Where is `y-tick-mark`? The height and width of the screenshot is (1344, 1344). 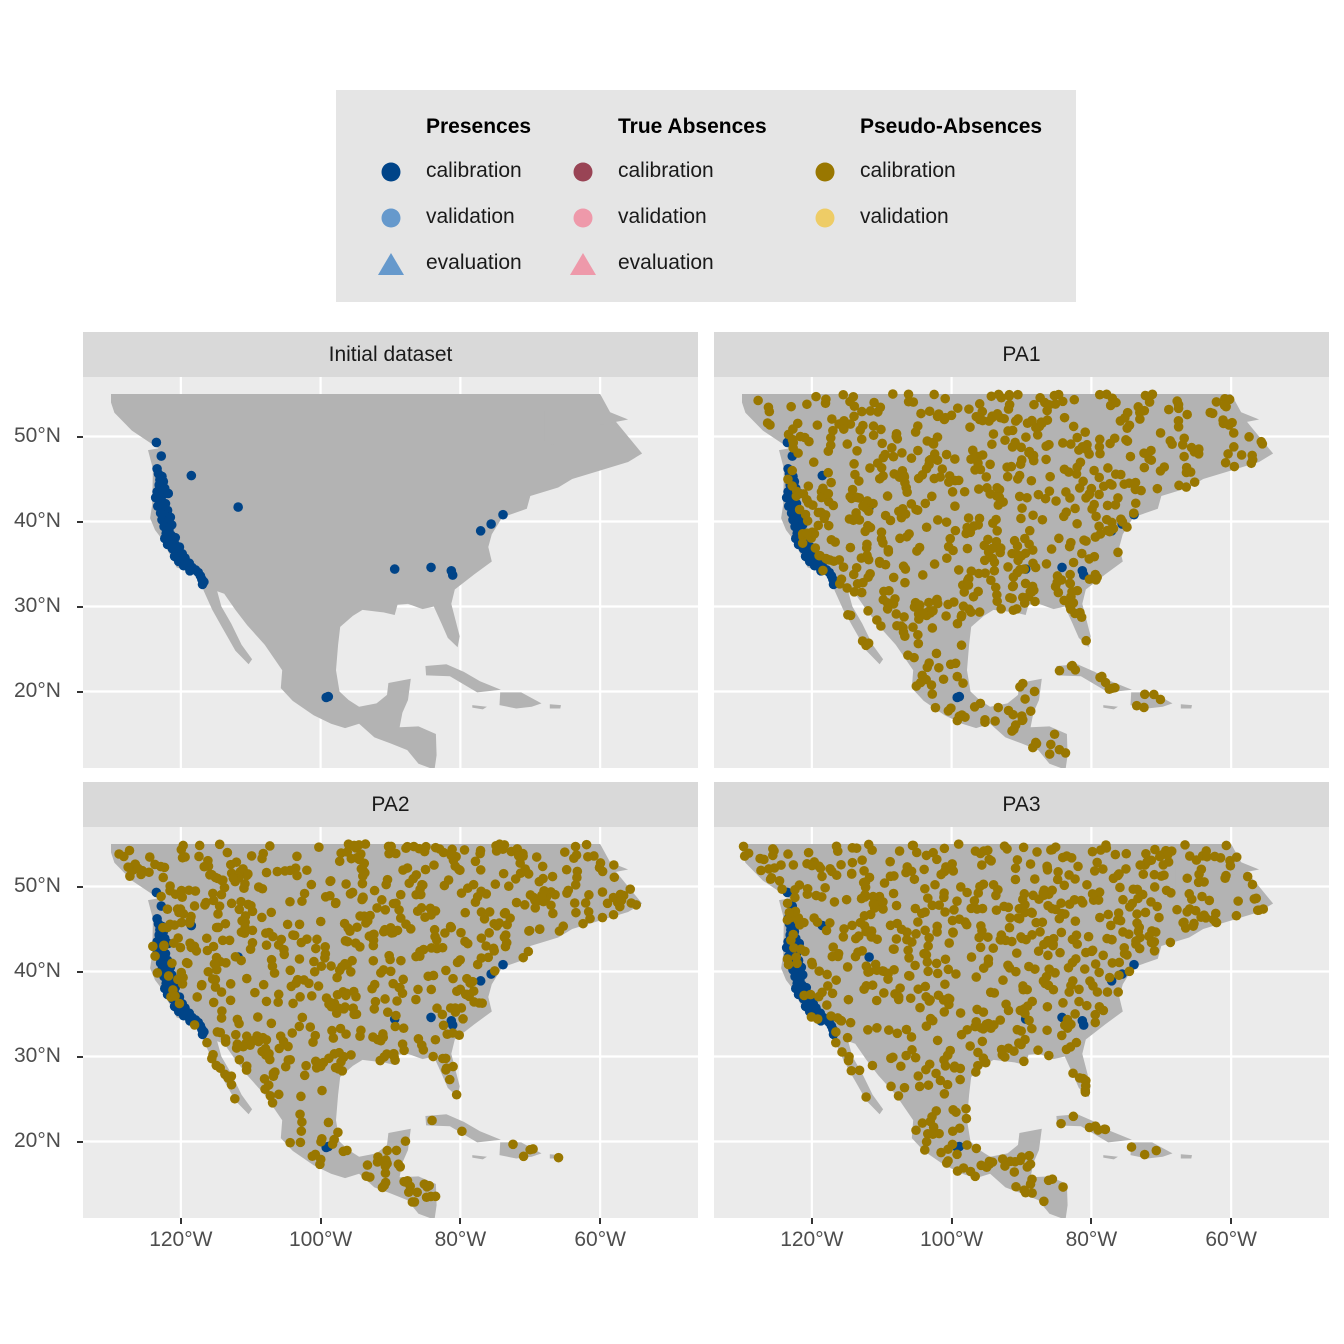
y-tick-mark is located at coordinates (80, 886).